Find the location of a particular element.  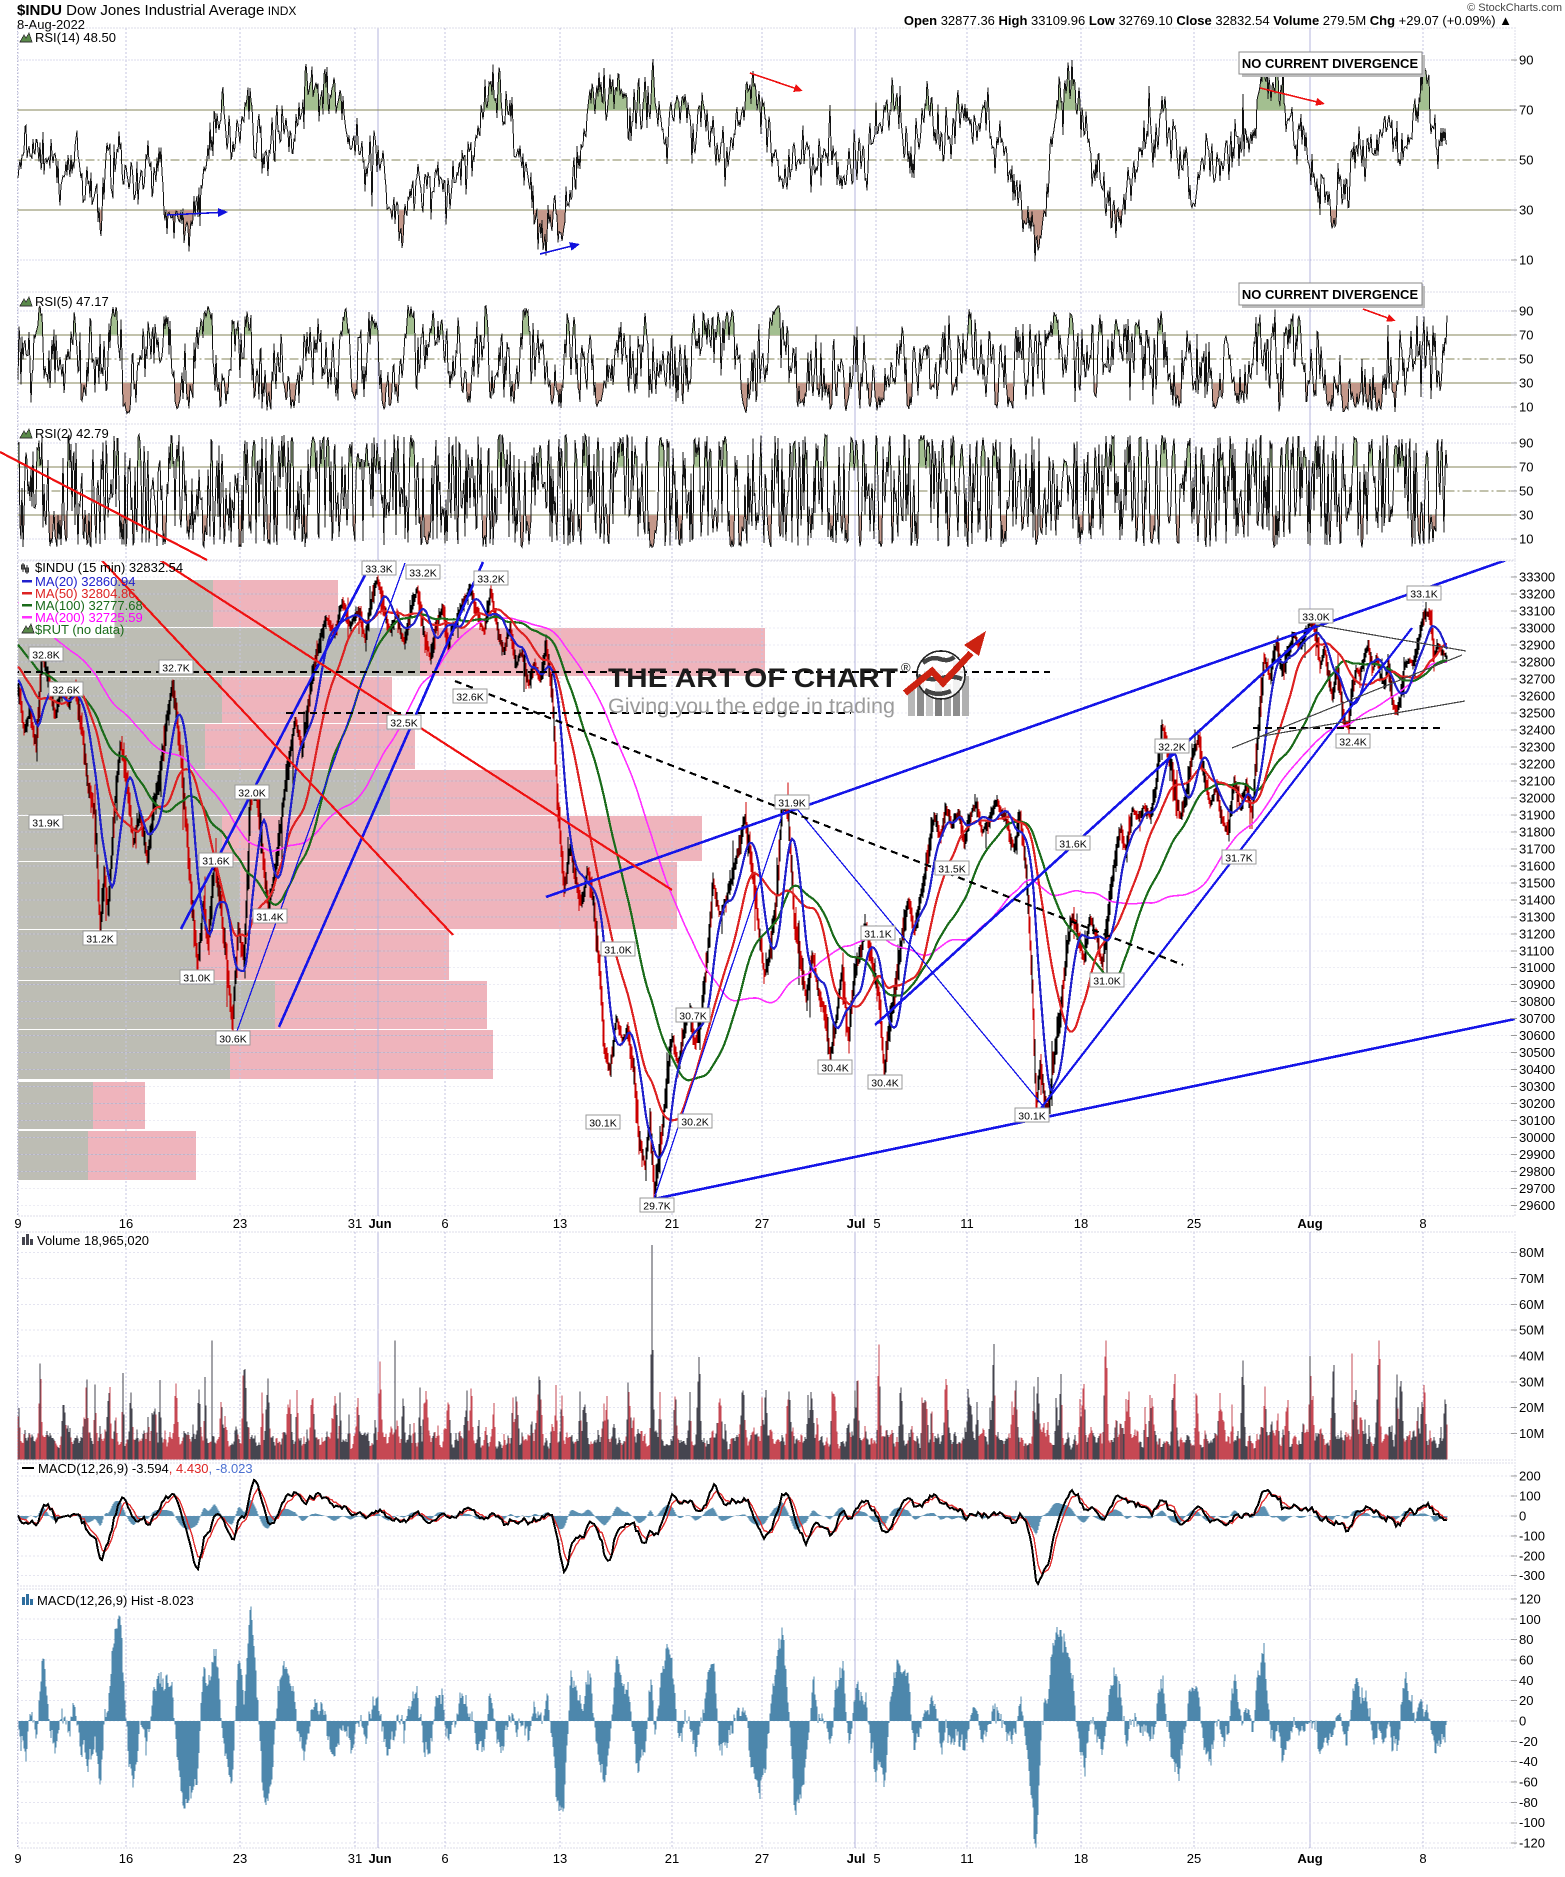

svg-text: Giving you the edge in trading is located at coordinates (751, 706).